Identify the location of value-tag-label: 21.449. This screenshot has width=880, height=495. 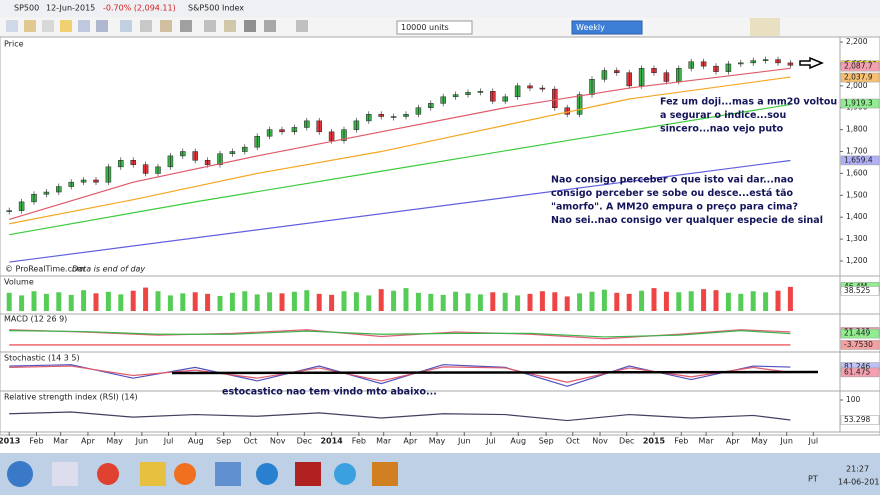
(857, 333).